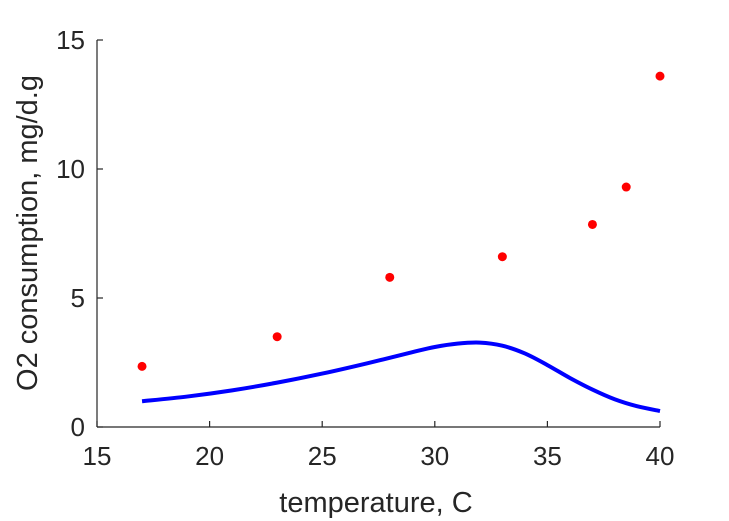 The height and width of the screenshot is (521, 729). I want to click on x-axis-label: temperature, C, so click(375, 503).